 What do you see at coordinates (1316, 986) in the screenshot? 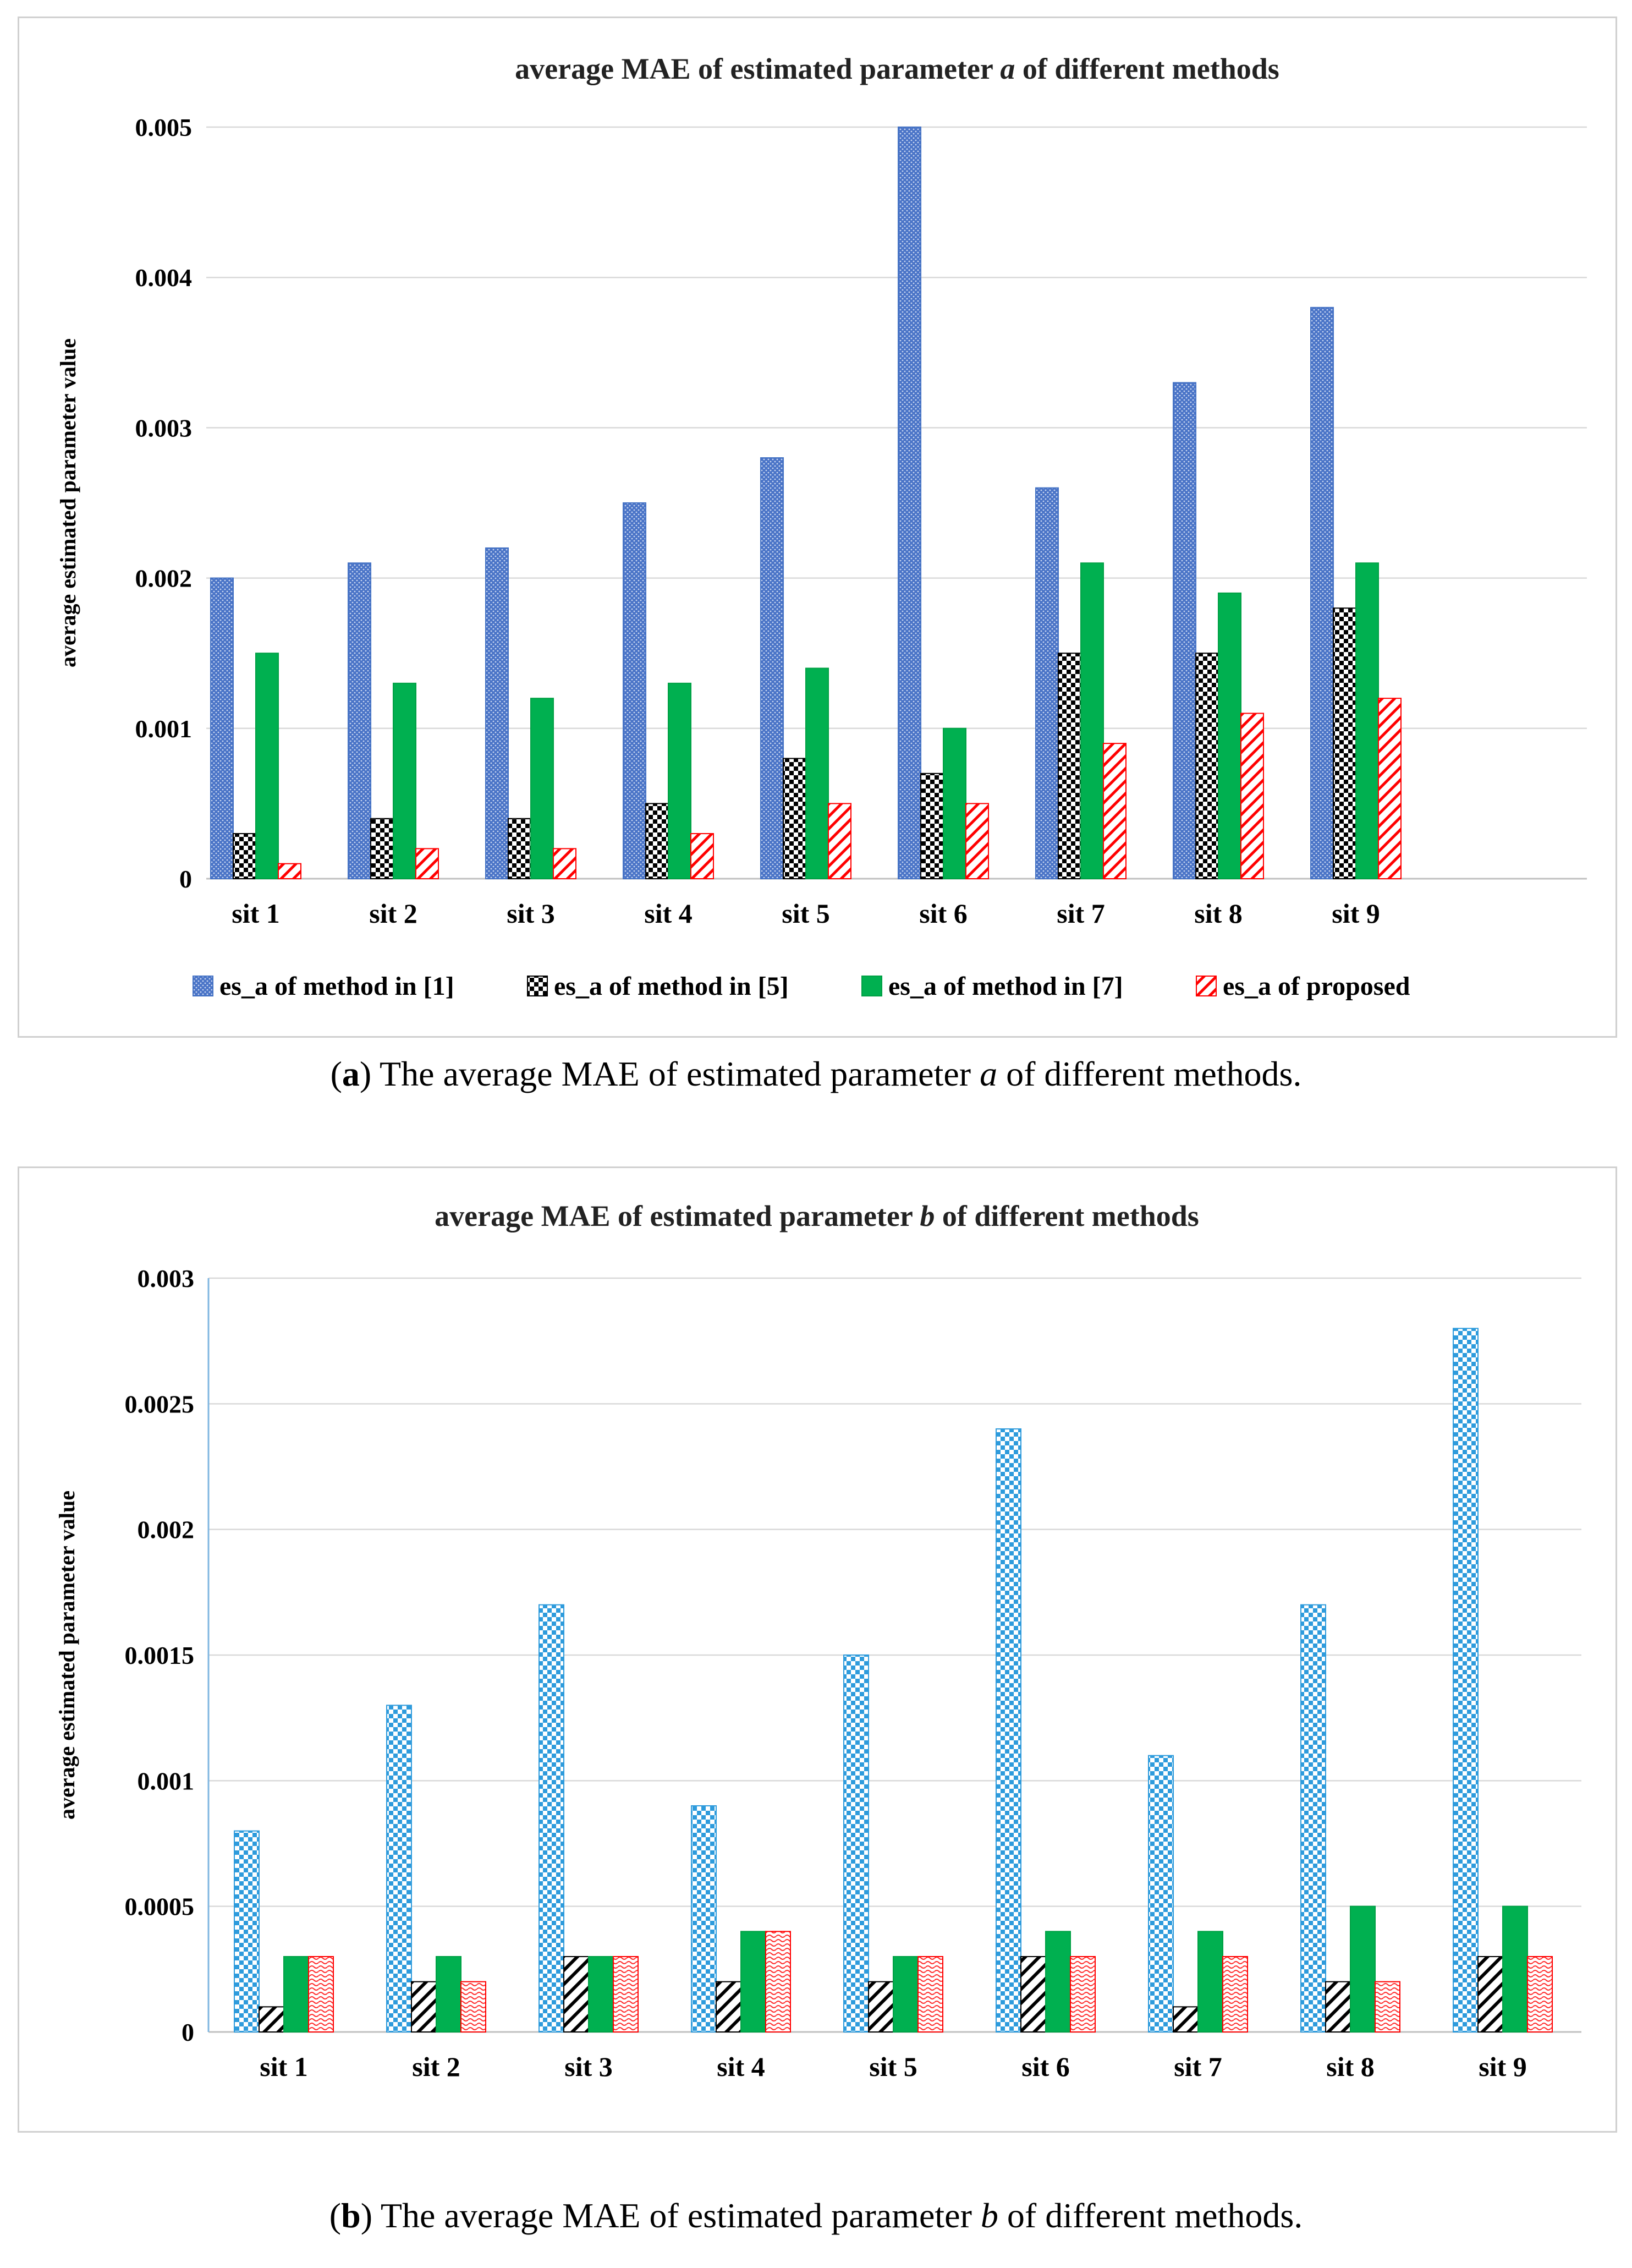
I see `legend-entry: es_a of proposed` at bounding box center [1316, 986].